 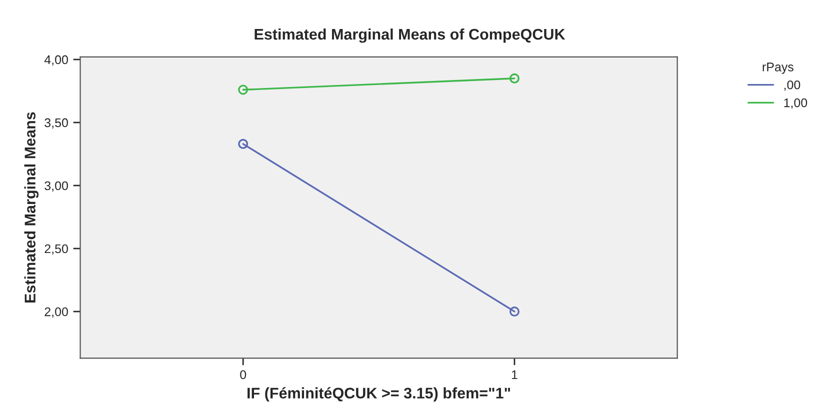 What do you see at coordinates (56, 312) in the screenshot?
I see `y-tick-label: 2,00` at bounding box center [56, 312].